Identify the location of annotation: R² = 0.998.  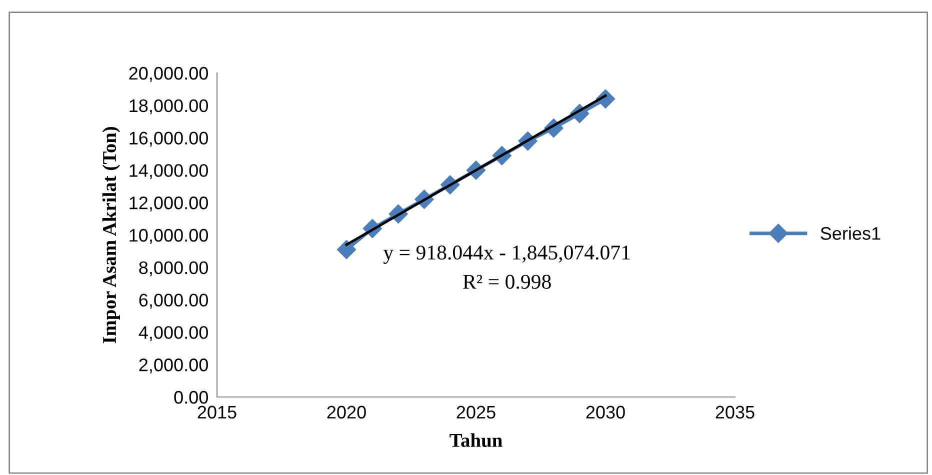
(507, 281).